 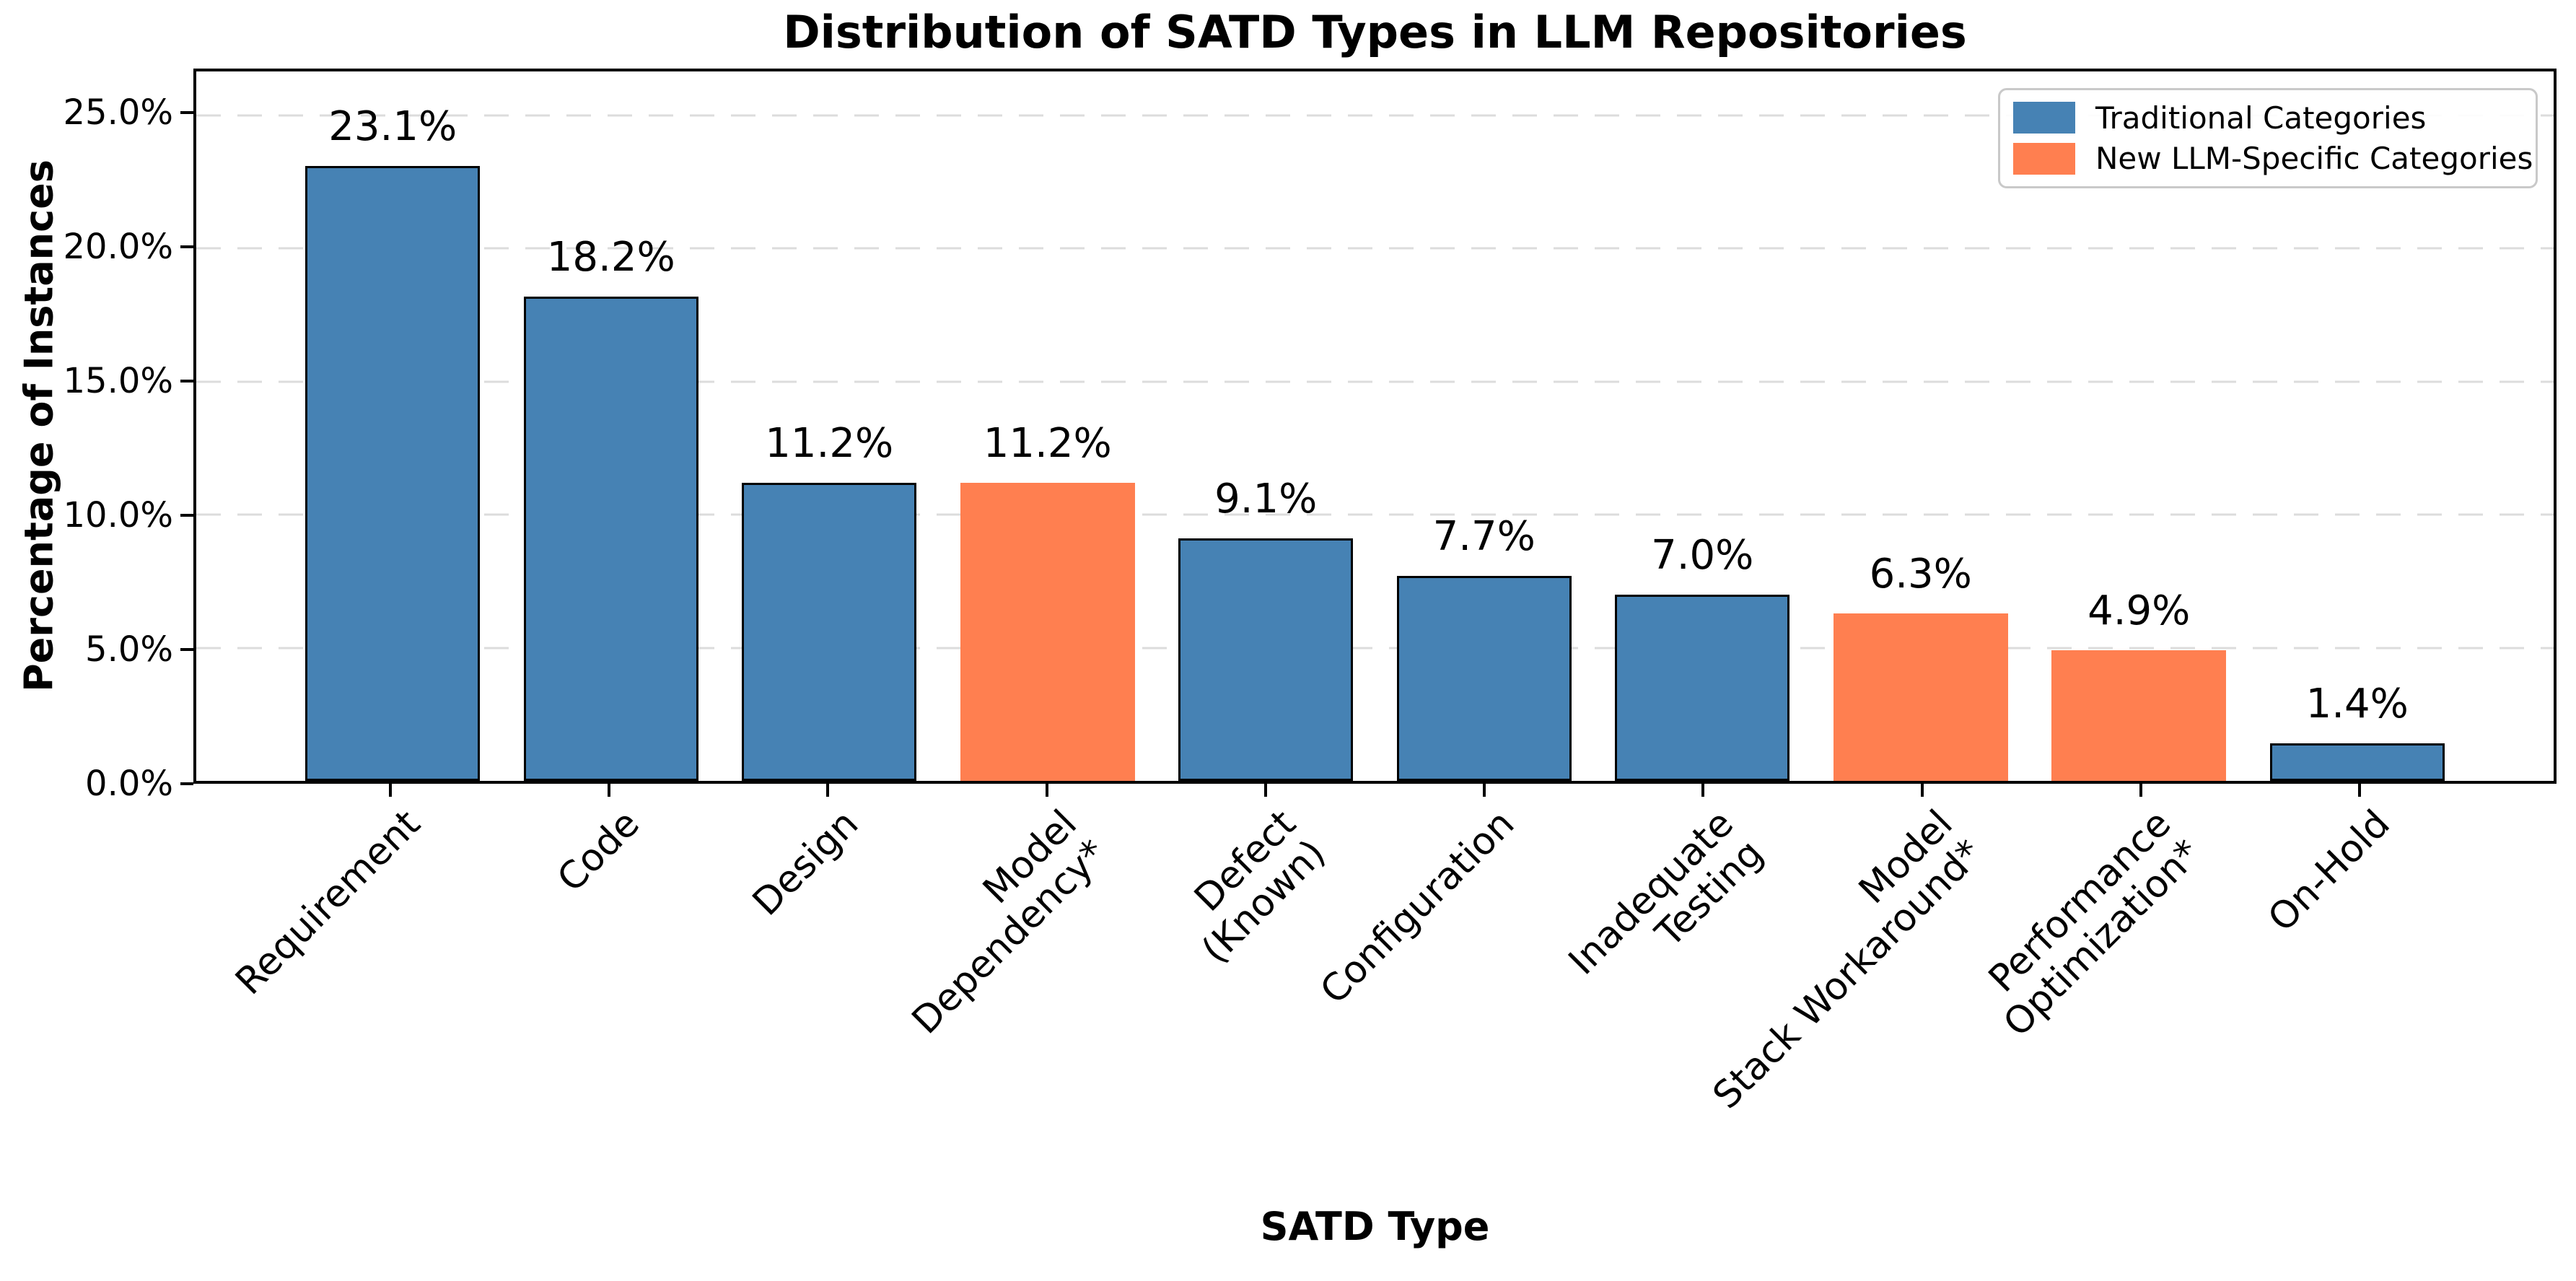 What do you see at coordinates (2329, 871) in the screenshot?
I see `x-tick-label: On-Hold` at bounding box center [2329, 871].